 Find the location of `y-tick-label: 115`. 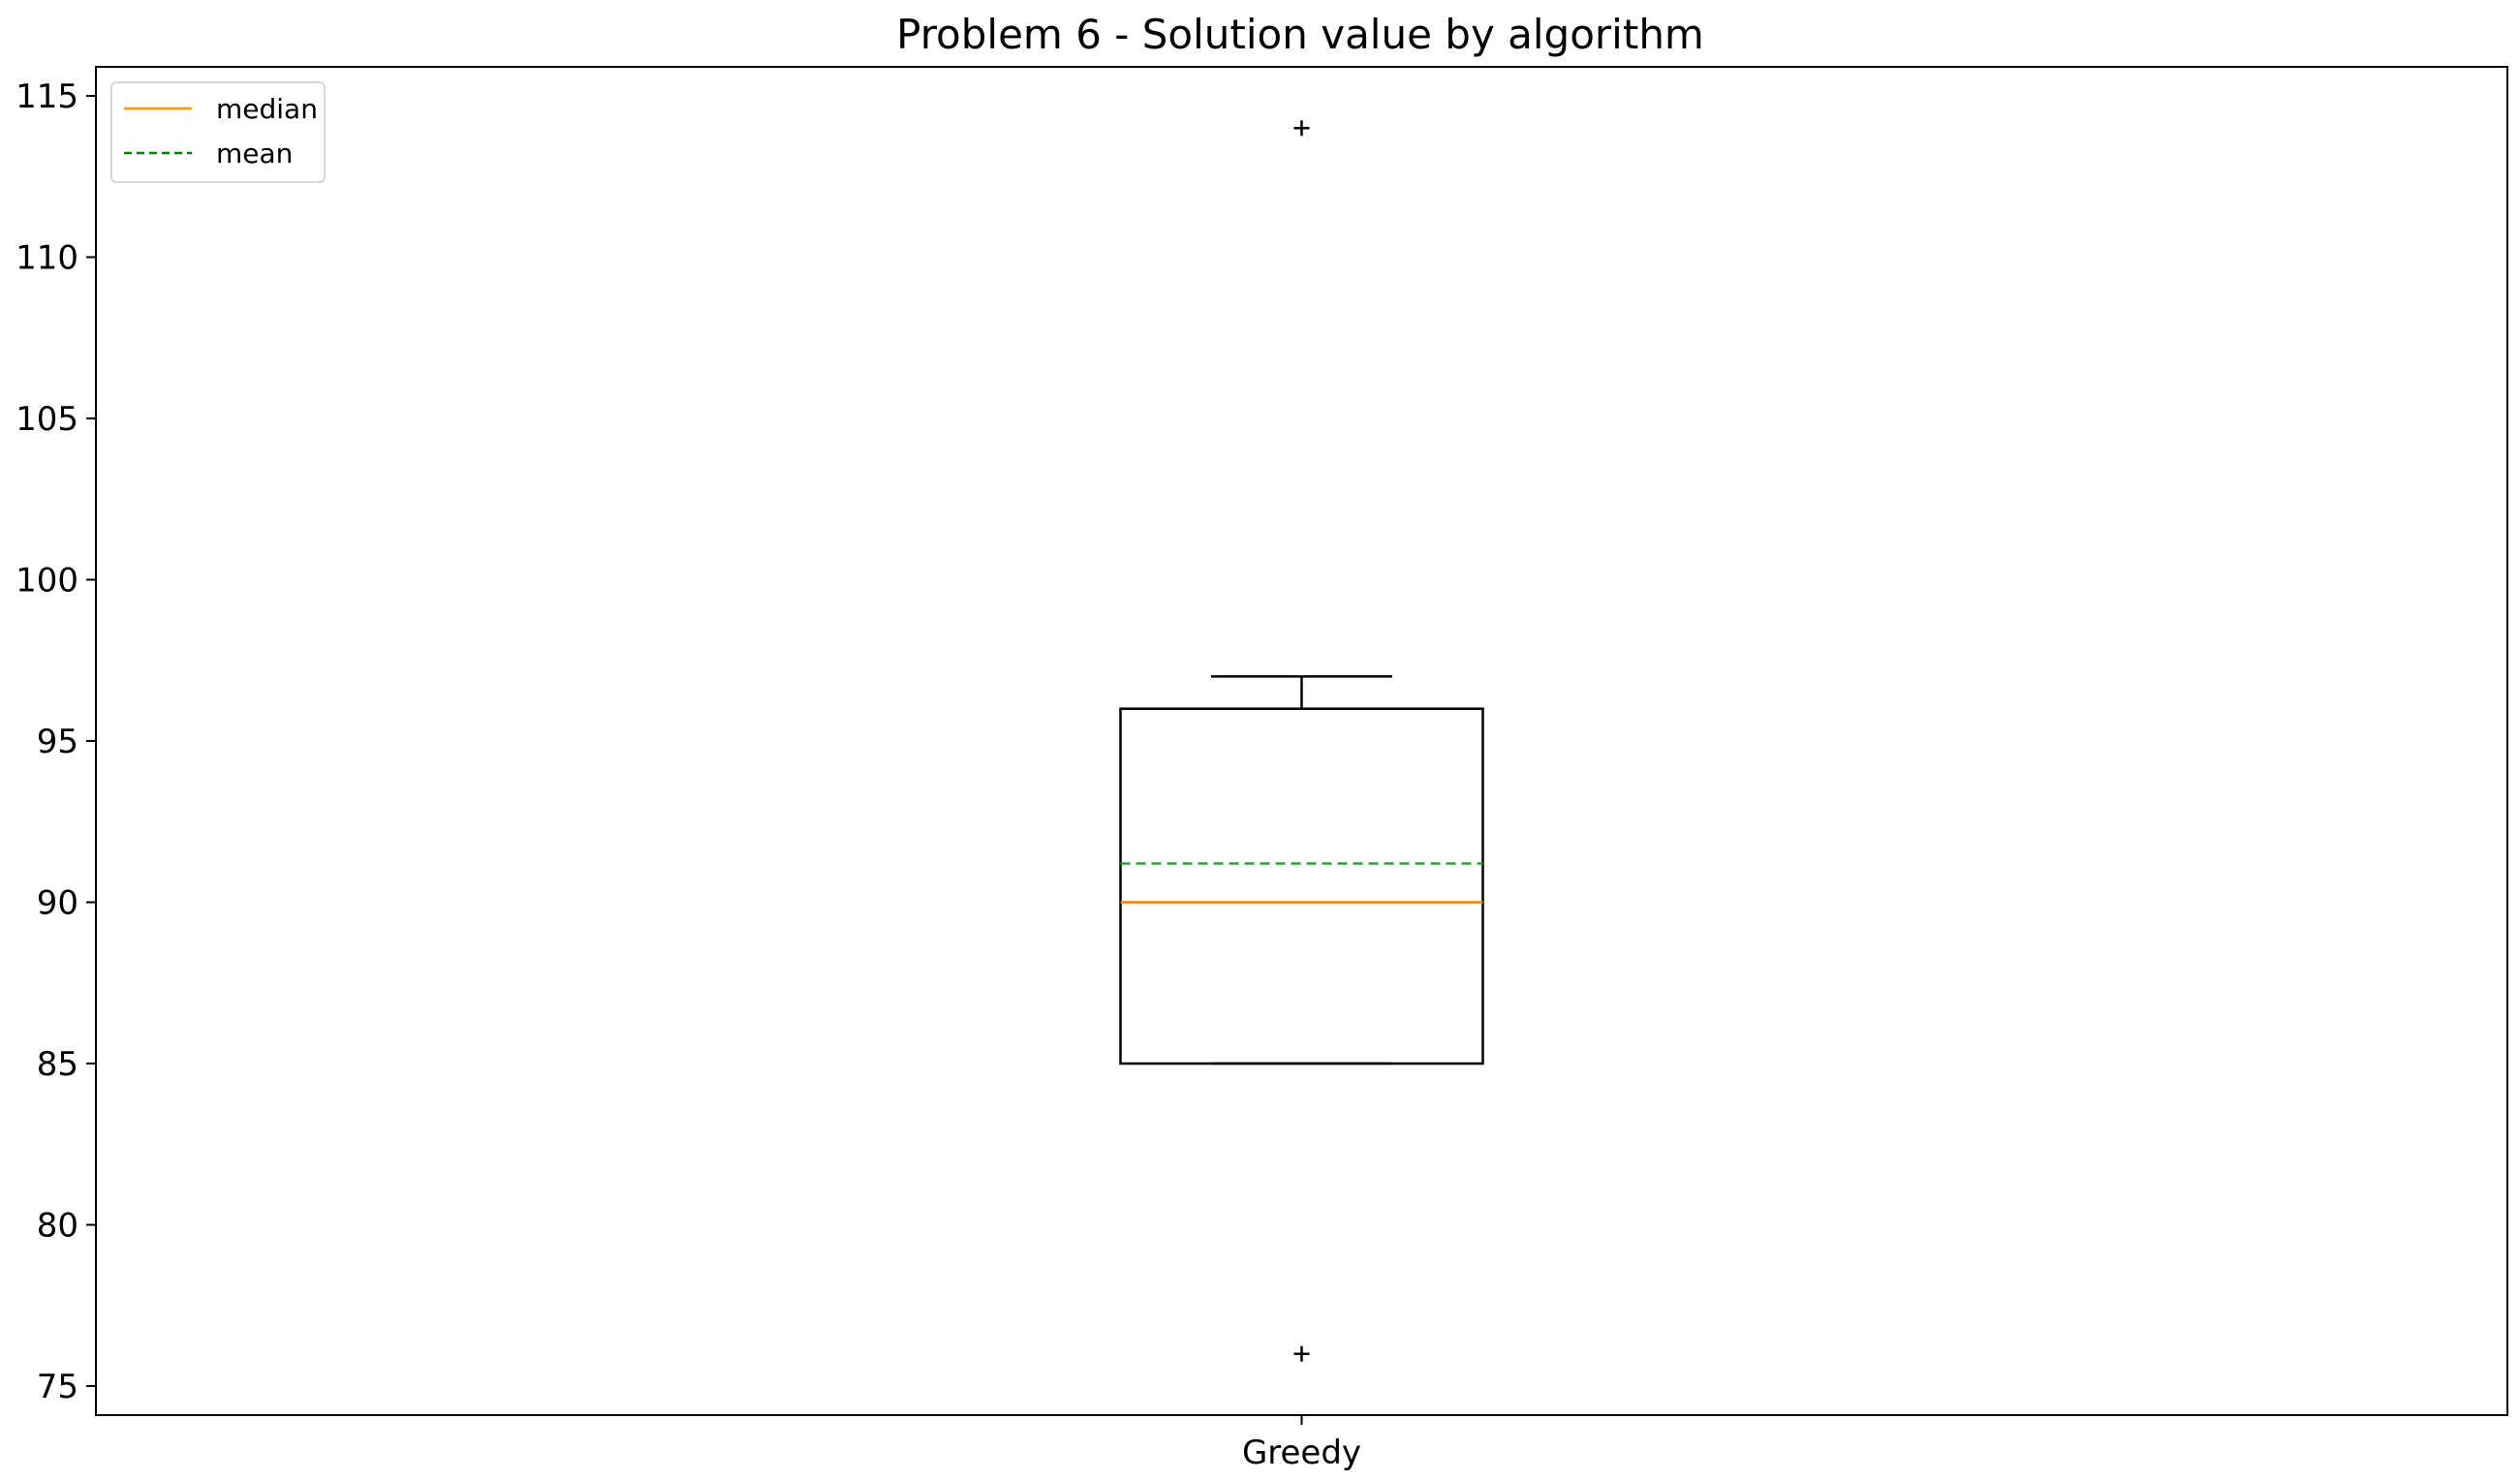

y-tick-label: 115 is located at coordinates (47, 97).